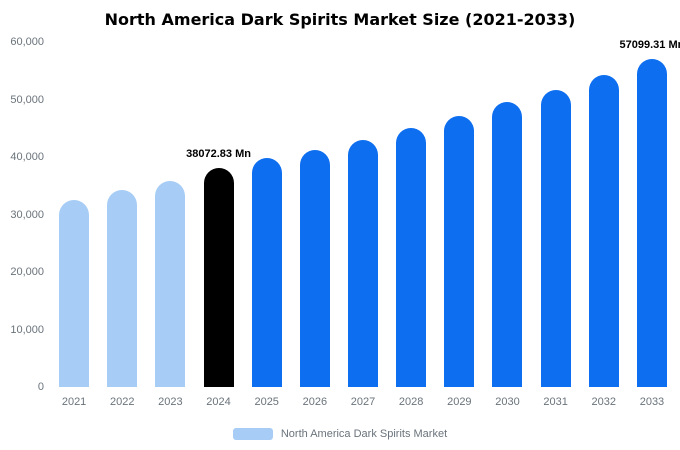 The width and height of the screenshot is (680, 450). What do you see at coordinates (74, 402) in the screenshot?
I see `x-tick-label: 2021` at bounding box center [74, 402].